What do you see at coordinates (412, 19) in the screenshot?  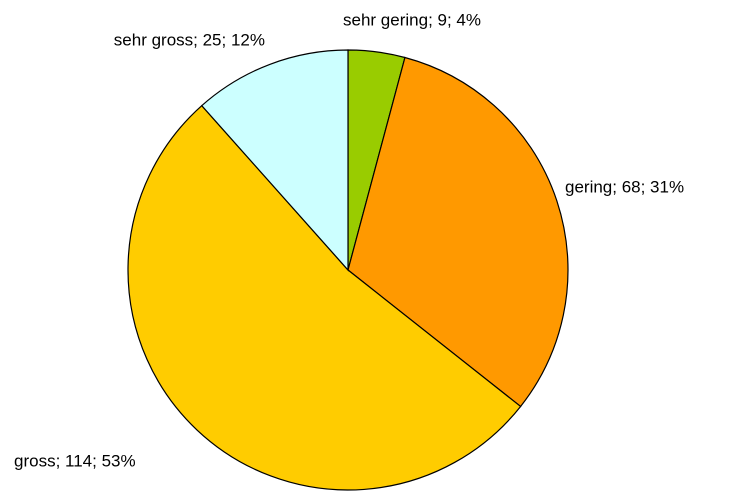 I see `data-label: sehr gering; 9; 4%` at bounding box center [412, 19].